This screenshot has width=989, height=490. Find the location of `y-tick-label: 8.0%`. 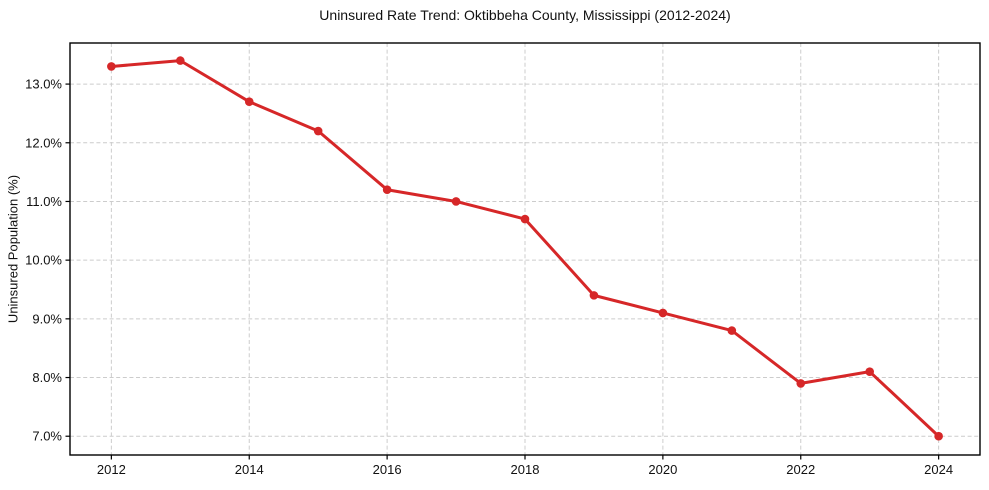

y-tick-label: 8.0% is located at coordinates (47, 377).